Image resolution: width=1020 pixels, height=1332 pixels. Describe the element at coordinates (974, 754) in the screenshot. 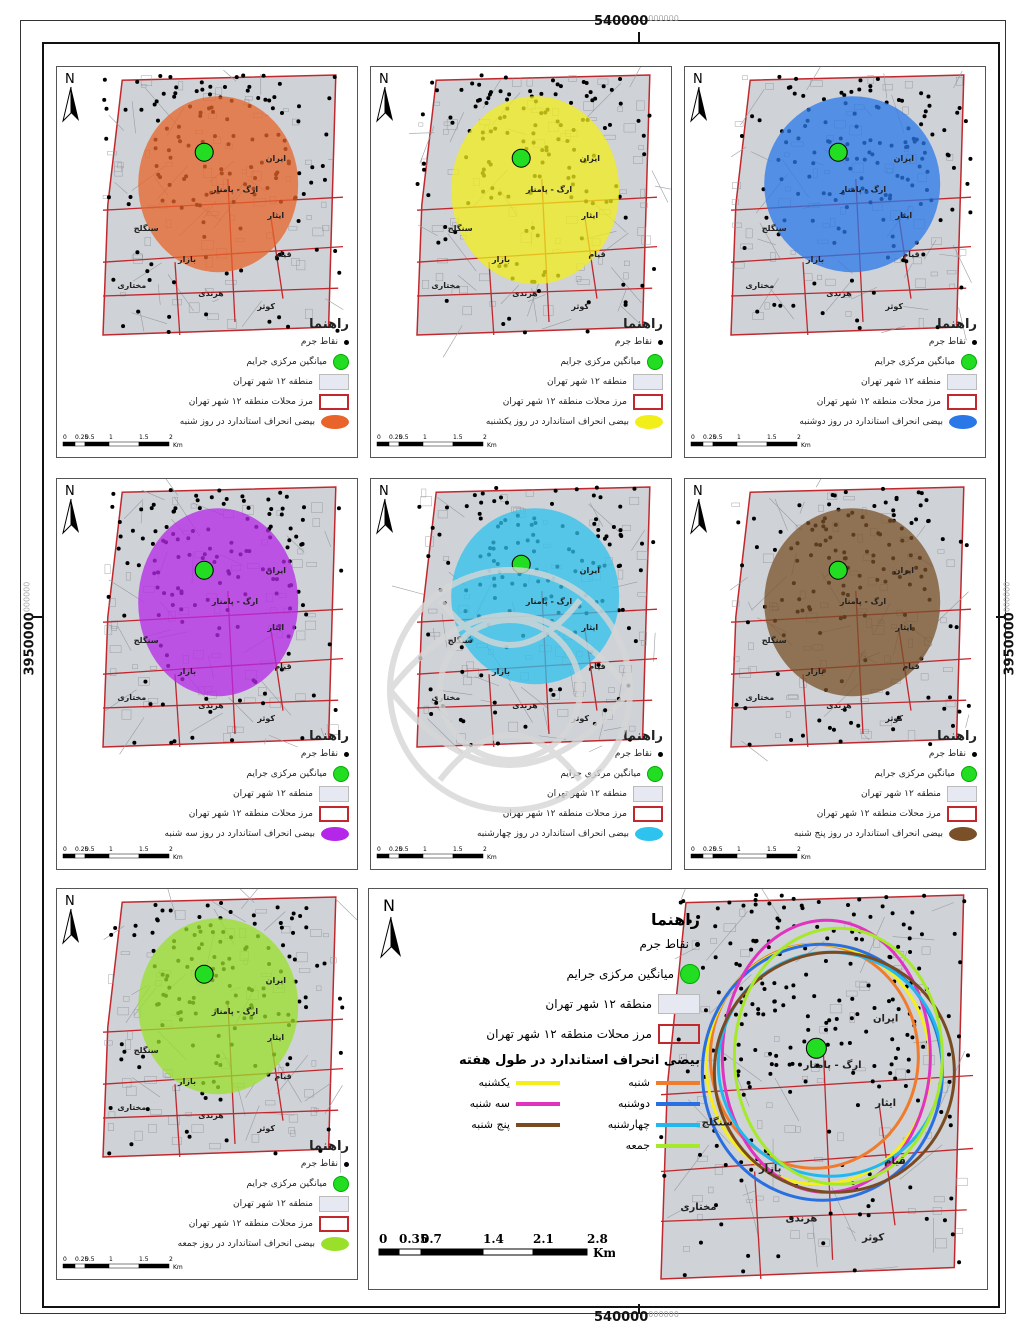

I see `crime-point-swatch` at that location.